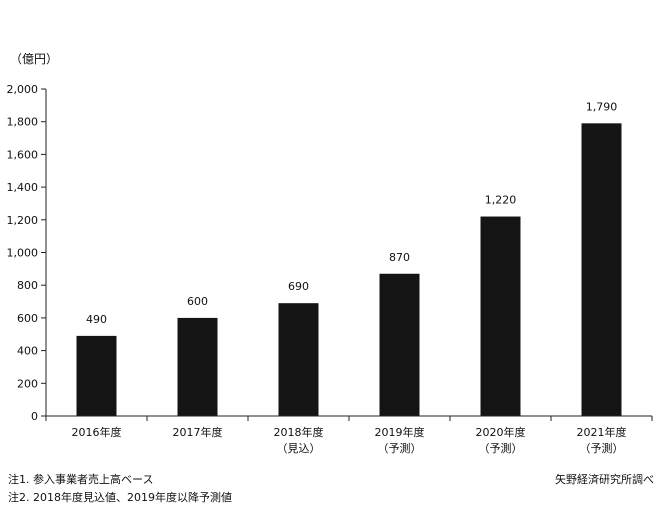 The width and height of the screenshot is (664, 509). Describe the element at coordinates (23, 122) in the screenshot. I see `y-tick-label: 1,800` at that location.